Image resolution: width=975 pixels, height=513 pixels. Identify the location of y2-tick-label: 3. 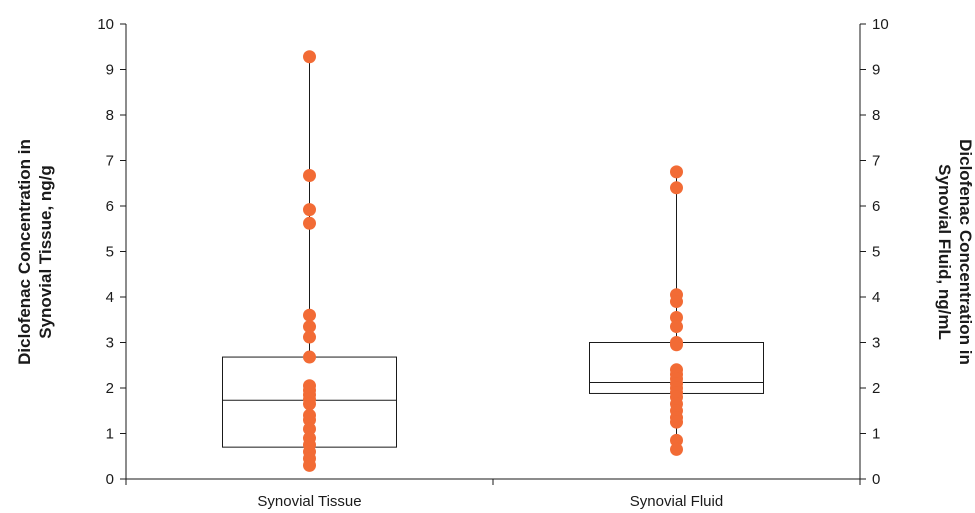
(876, 343).